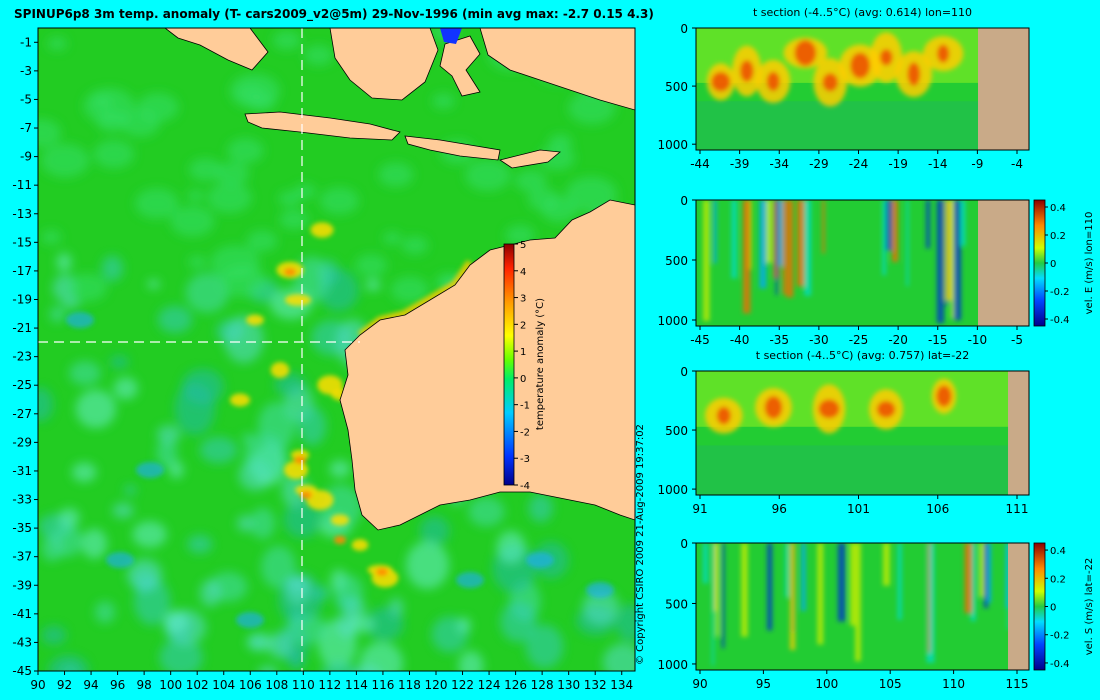 Image resolution: width=1100 pixels, height=700 pixels. I want to click on panel-x-tick-label: 91, so click(699, 509).